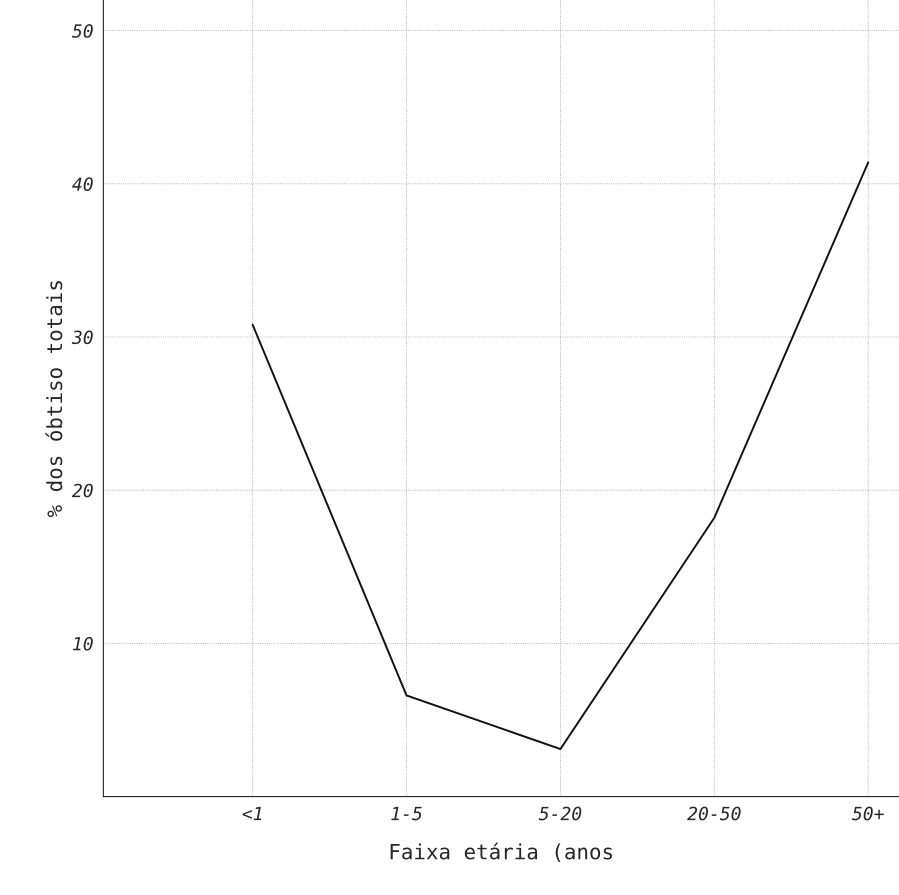 This screenshot has width=899, height=895. Describe the element at coordinates (560, 813) in the screenshot. I see `x-tick-label: 5-20` at that location.